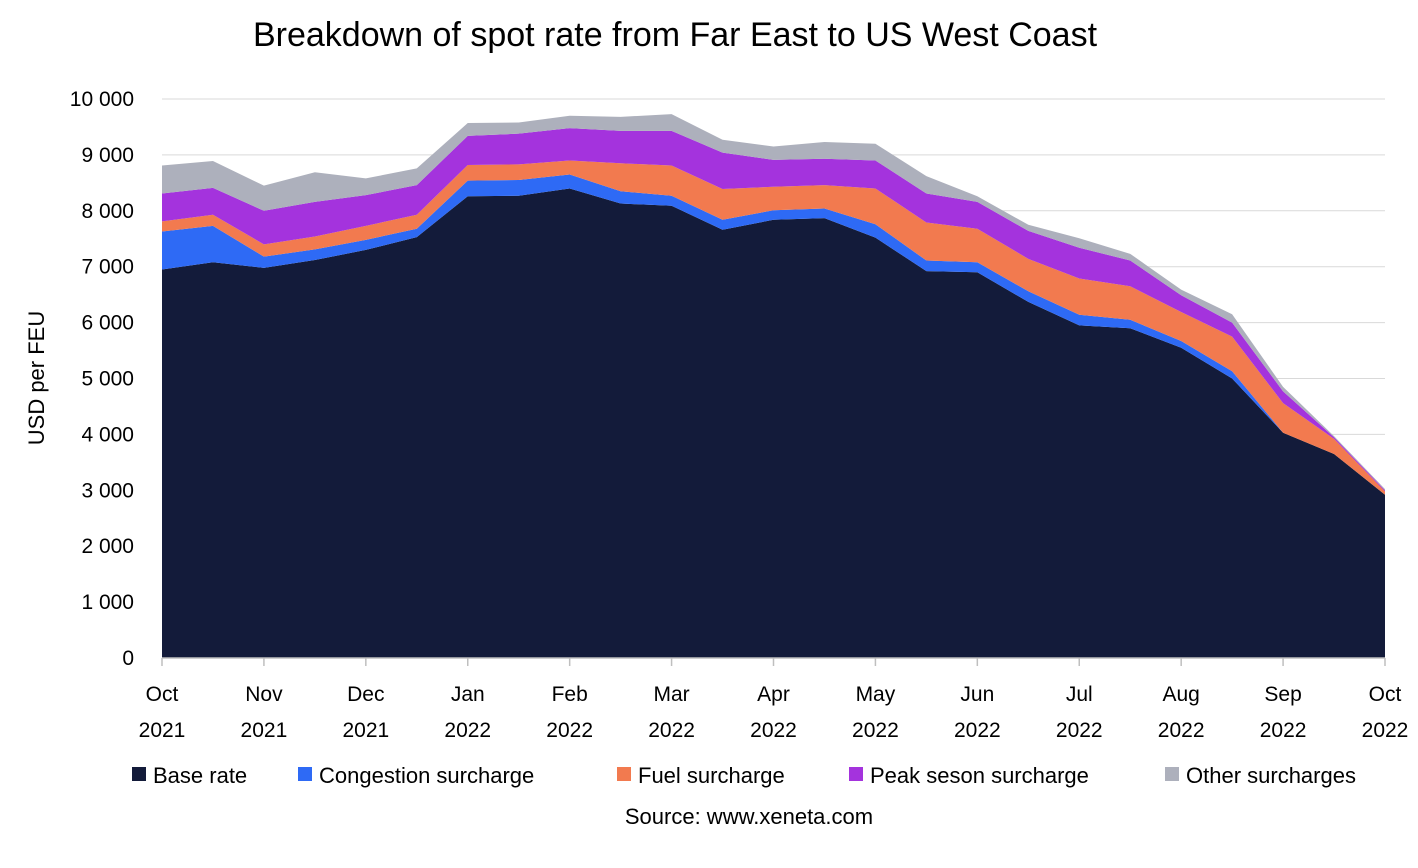 The height and width of the screenshot is (868, 1418). Describe the element at coordinates (365, 694) in the screenshot. I see `x-tick-month: Dec` at that location.